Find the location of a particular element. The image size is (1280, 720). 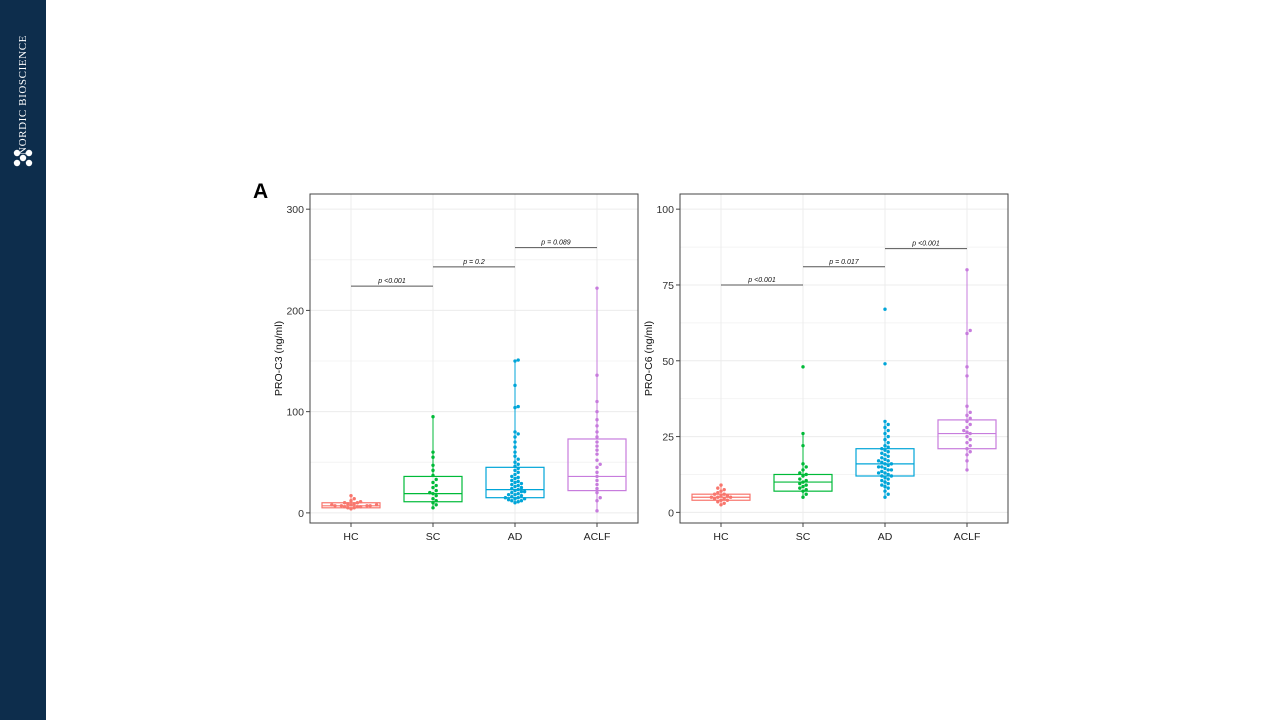

x-tick-label: AD is located at coordinates (885, 537).